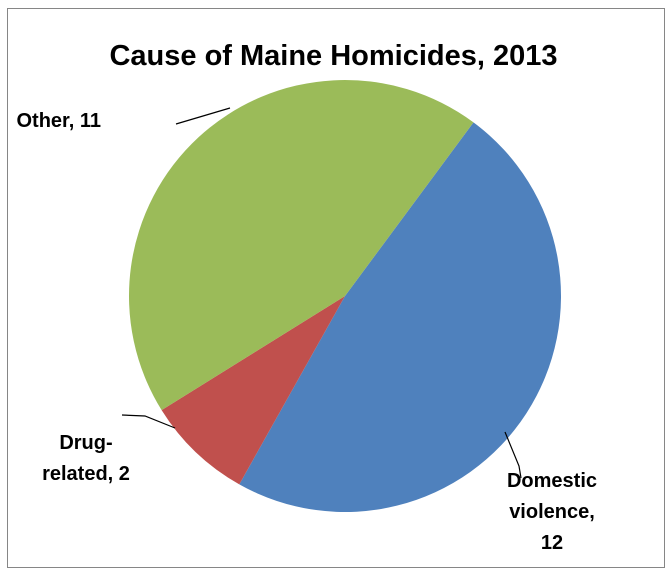 This screenshot has height=568, width=667. What do you see at coordinates (59, 121) in the screenshot?
I see `data-label: Other, 11` at bounding box center [59, 121].